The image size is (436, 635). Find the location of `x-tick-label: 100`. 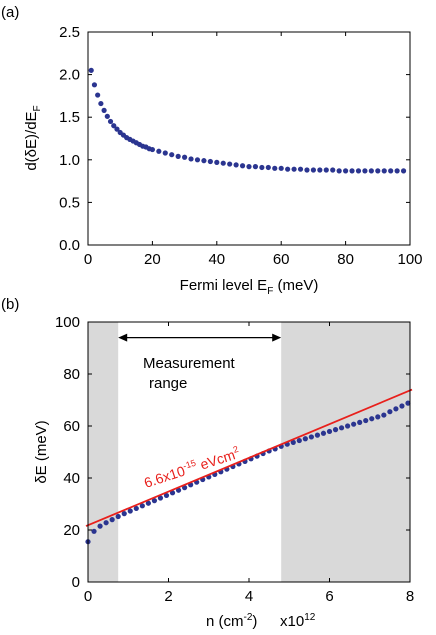

x-tick-label: 100 is located at coordinates (409, 259).